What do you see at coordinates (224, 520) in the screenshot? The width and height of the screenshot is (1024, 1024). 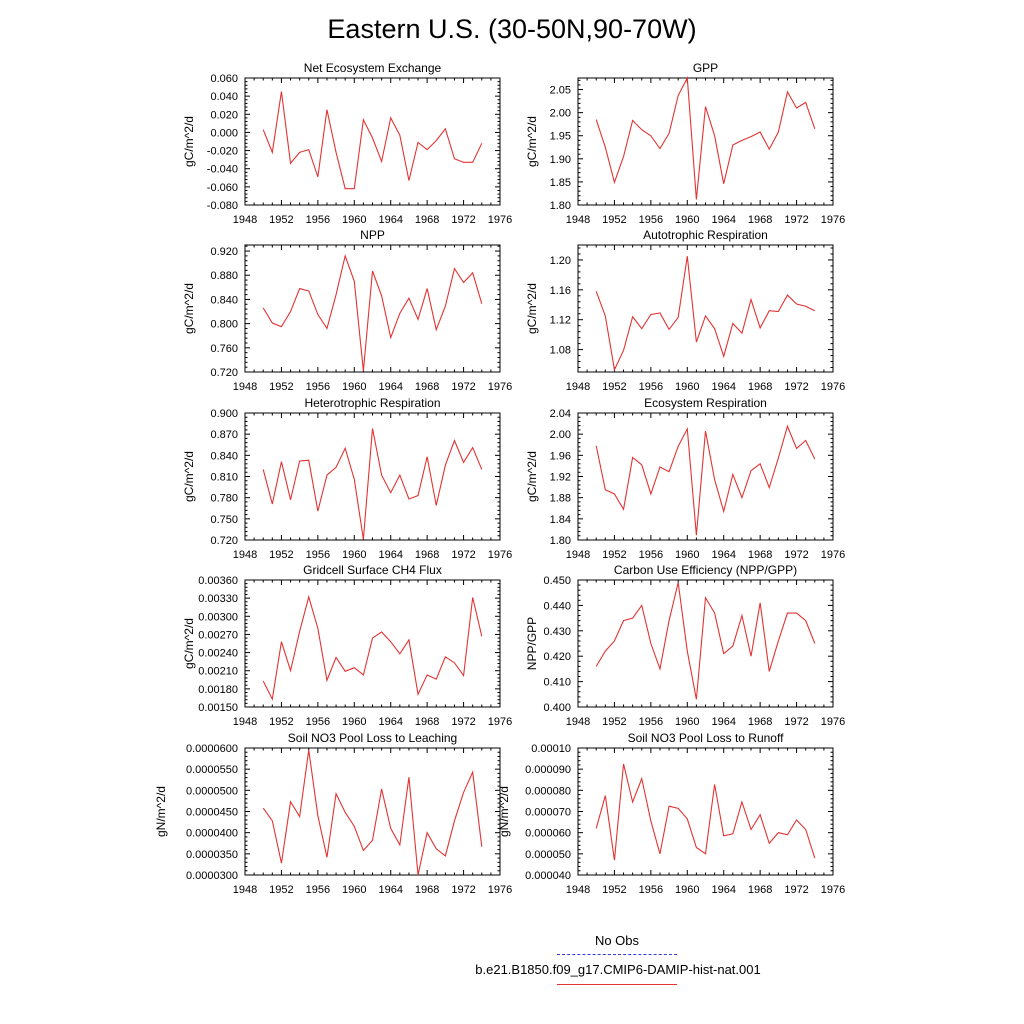 I see `y-tick-label: 0.750` at bounding box center [224, 520].